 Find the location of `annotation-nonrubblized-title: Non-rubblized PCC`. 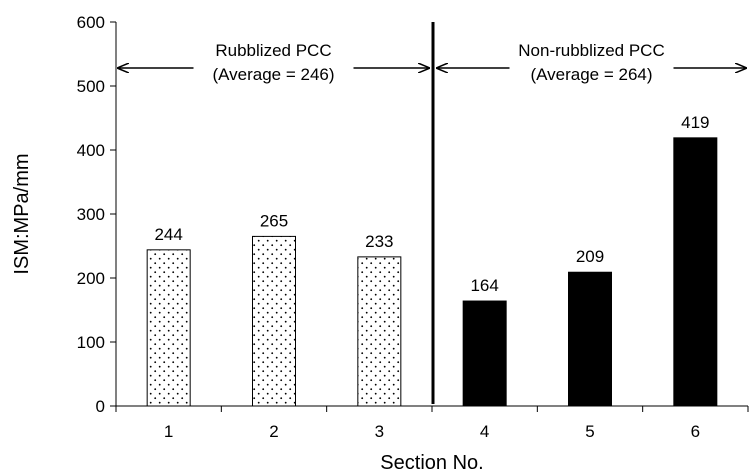

annotation-nonrubblized-title: Non-rubblized PCC is located at coordinates (591, 50).